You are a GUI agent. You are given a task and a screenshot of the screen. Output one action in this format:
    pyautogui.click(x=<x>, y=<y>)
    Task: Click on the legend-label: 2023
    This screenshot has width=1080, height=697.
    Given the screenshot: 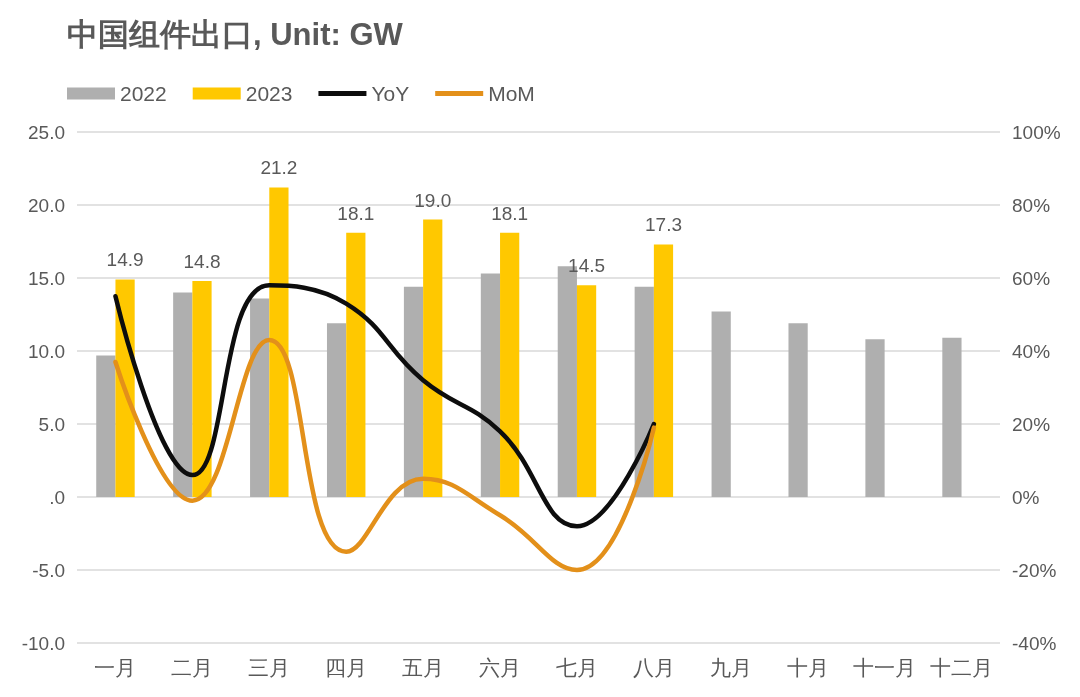 What is the action you would take?
    pyautogui.click(x=269, y=93)
    